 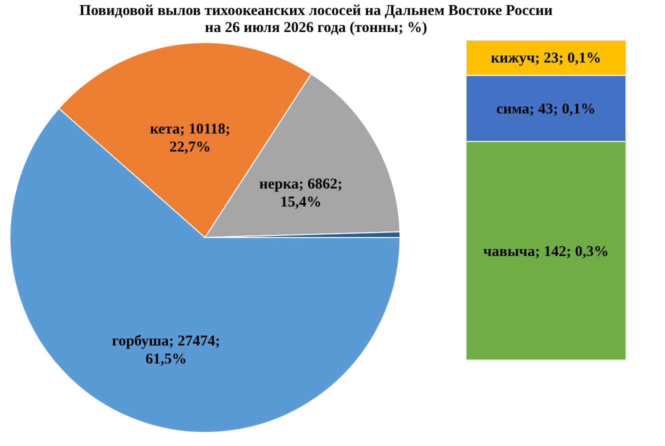 What do you see at coordinates (316, 28) in the screenshot?
I see `text: на 26 июля 2026 года (тонны; %)` at bounding box center [316, 28].